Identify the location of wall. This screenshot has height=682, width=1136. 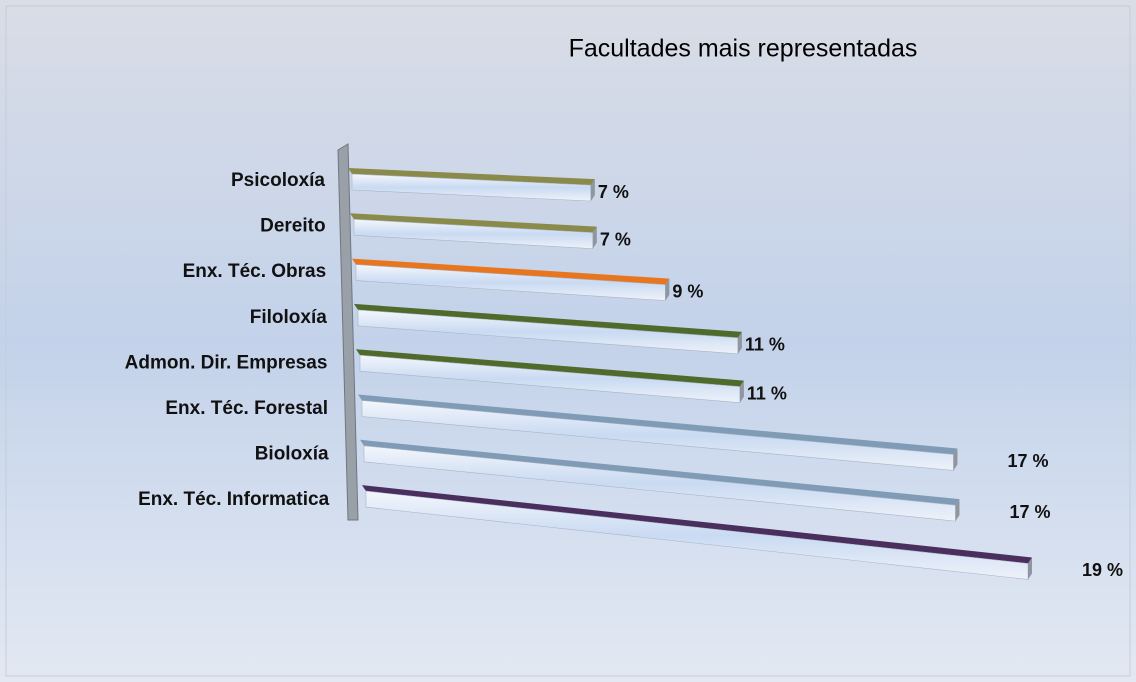
(348, 332).